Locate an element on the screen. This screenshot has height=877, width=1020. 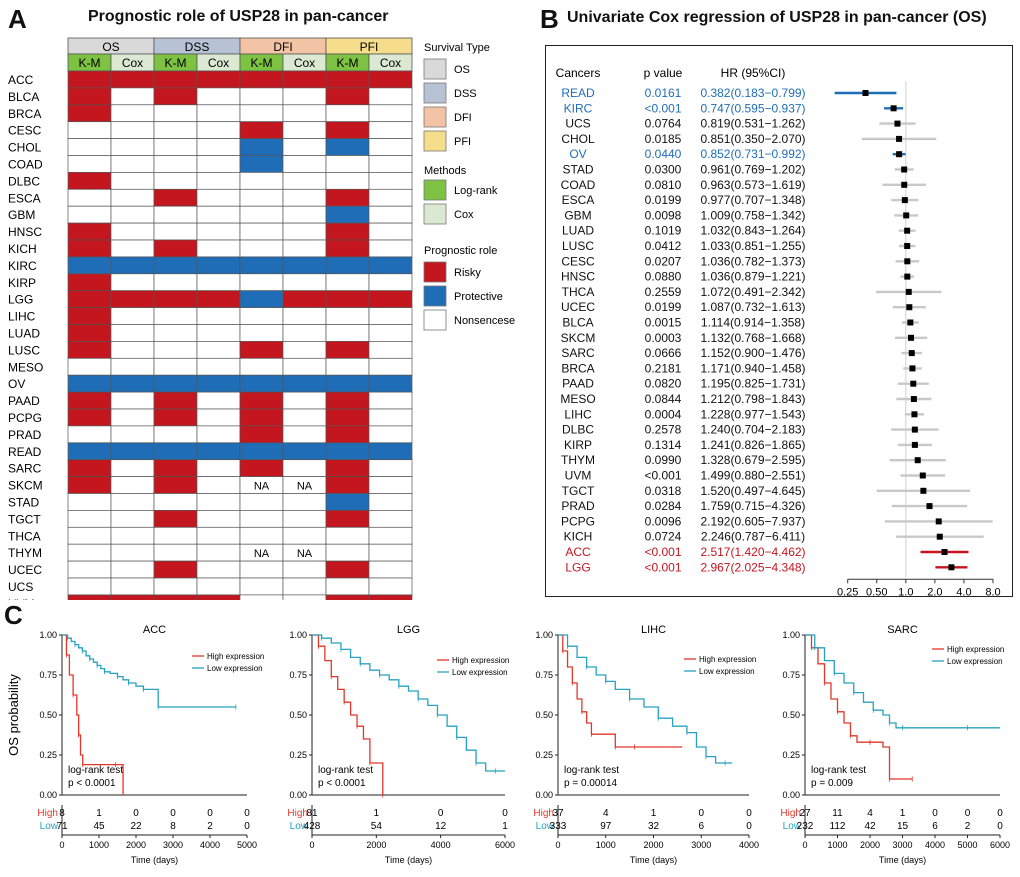
heatmap-row-label: TGCT is located at coordinates (24, 519).